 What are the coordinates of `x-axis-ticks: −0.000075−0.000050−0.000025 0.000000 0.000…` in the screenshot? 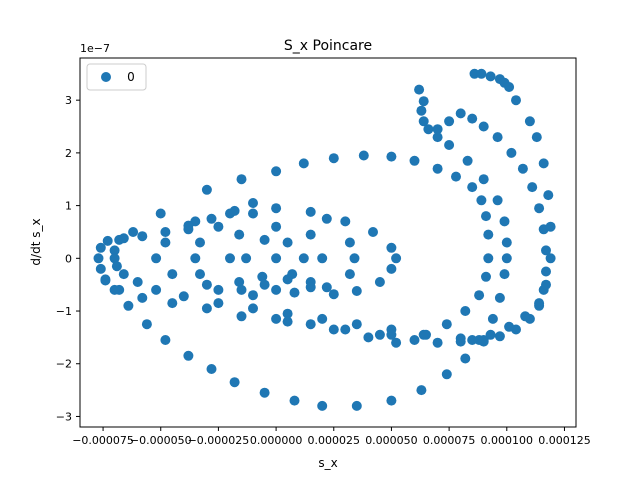 It's located at (331, 437).